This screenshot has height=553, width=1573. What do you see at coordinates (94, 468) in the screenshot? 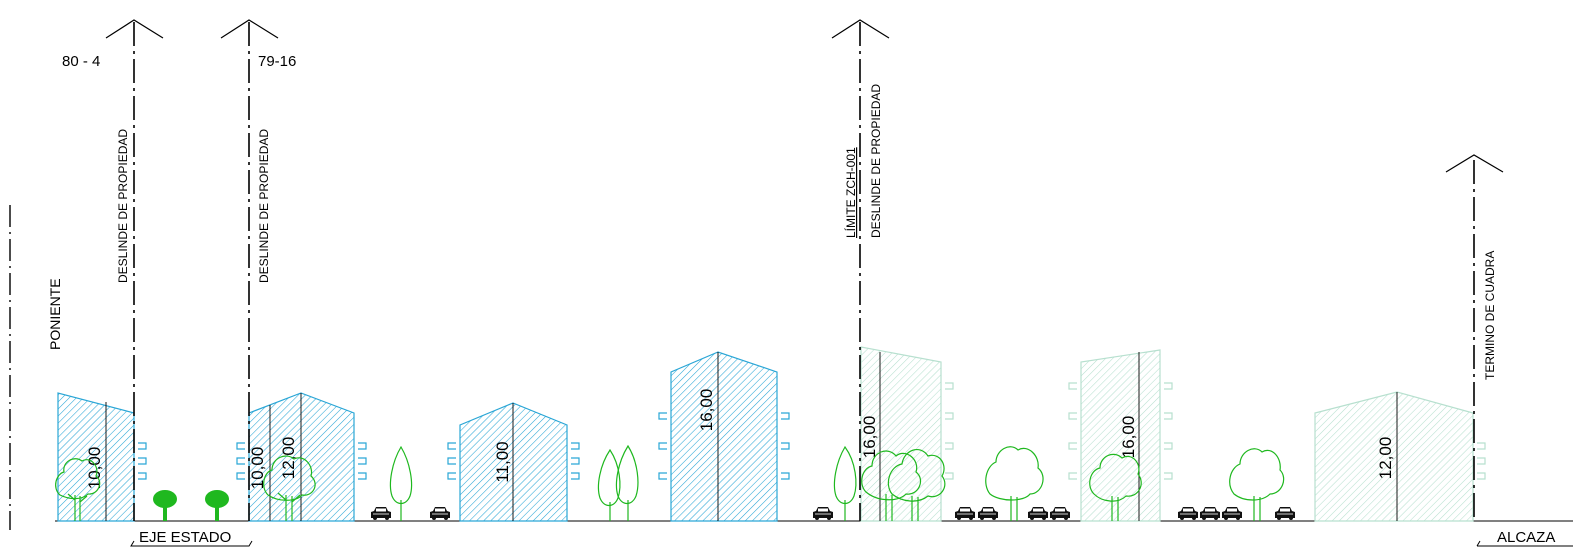
I see `building-1-height: 10,00` at bounding box center [94, 468].